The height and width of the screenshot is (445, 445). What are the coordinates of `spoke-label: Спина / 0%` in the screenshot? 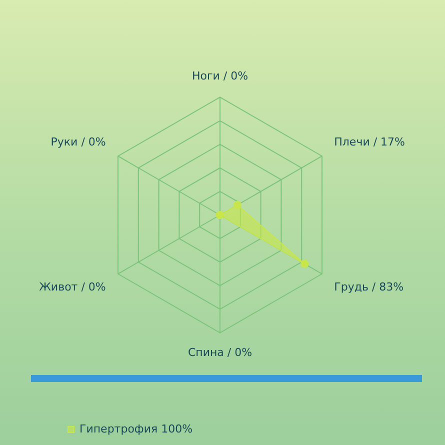 It's located at (220, 353).